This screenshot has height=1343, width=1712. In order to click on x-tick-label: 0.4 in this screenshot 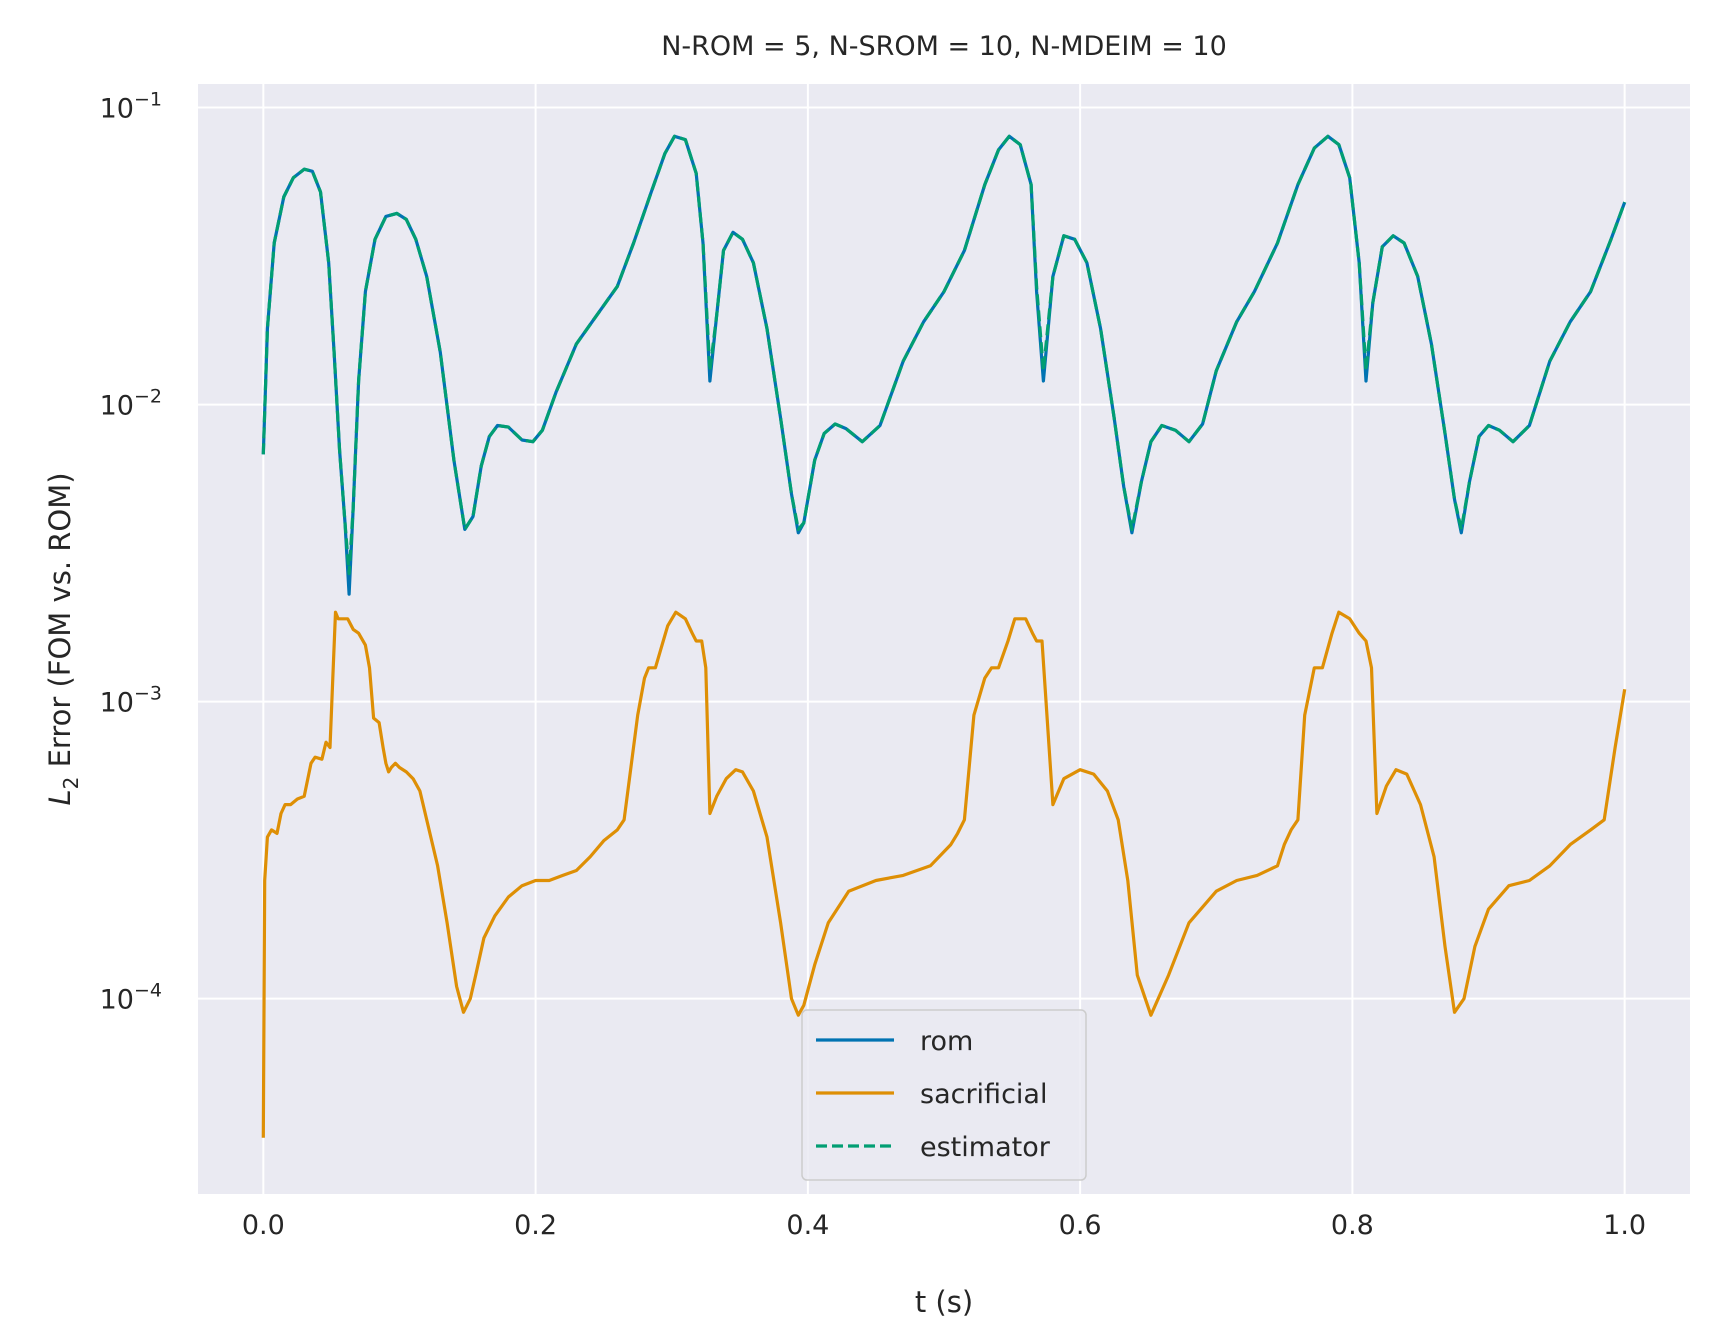, I will do `click(807, 1225)`.